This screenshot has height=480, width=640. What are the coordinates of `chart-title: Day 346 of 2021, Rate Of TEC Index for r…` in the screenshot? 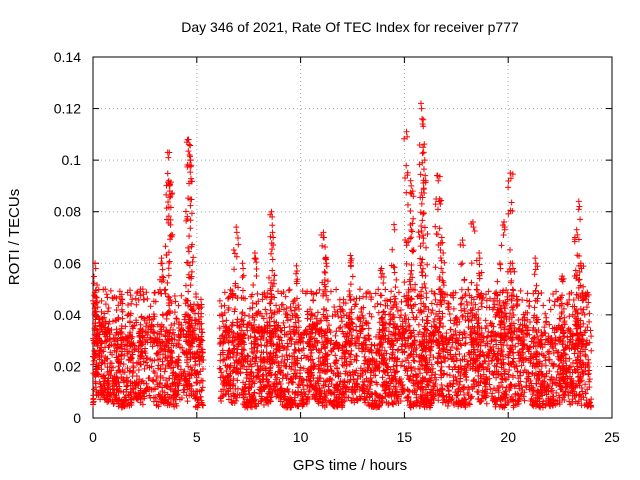 It's located at (350, 27).